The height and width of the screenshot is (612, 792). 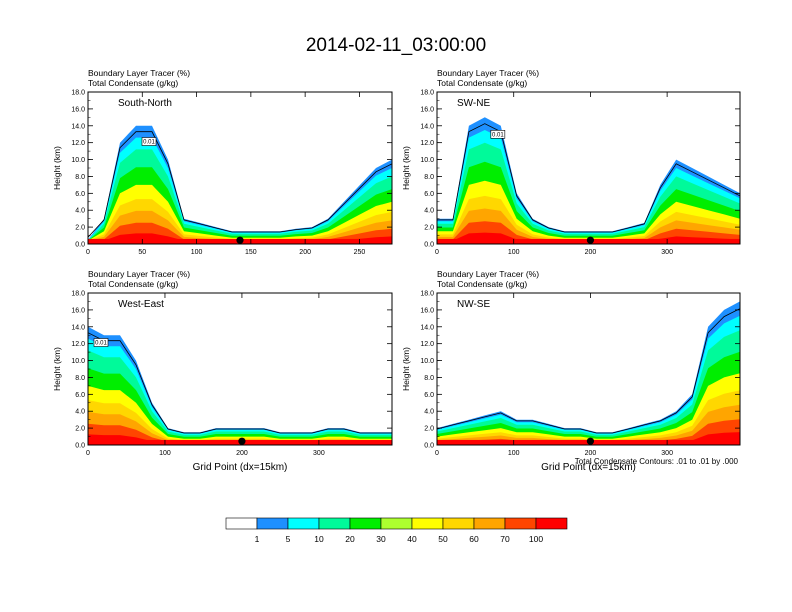 What do you see at coordinates (240, 240) in the screenshot?
I see `location-marker` at bounding box center [240, 240].